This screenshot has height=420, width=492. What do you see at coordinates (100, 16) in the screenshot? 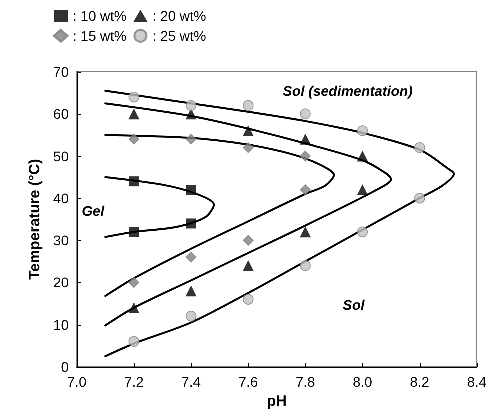
I see `legend-label: : 10 wt%` at bounding box center [100, 16].